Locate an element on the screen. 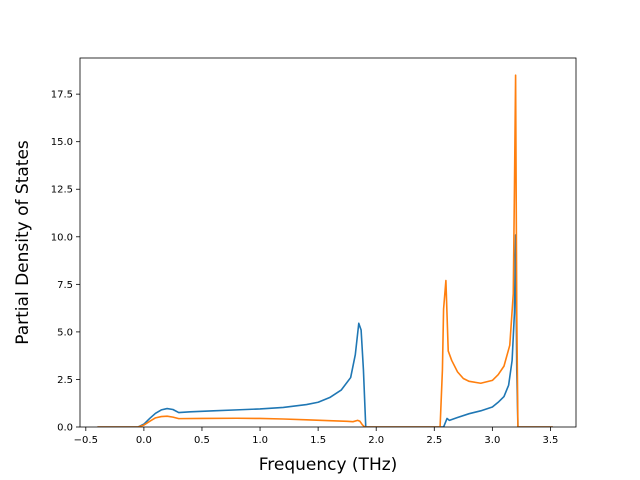 This screenshot has height=480, width=640. x-tick-label: −0.5 is located at coordinates (86, 440).